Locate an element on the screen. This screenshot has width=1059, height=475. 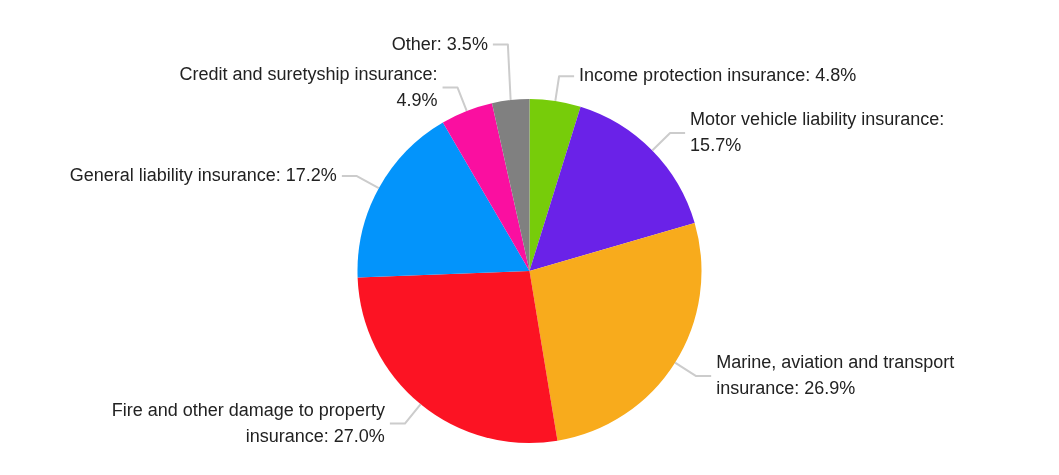
slice-label: Fire and other damage to property insurance: 27.0% is located at coordinates (248, 422).